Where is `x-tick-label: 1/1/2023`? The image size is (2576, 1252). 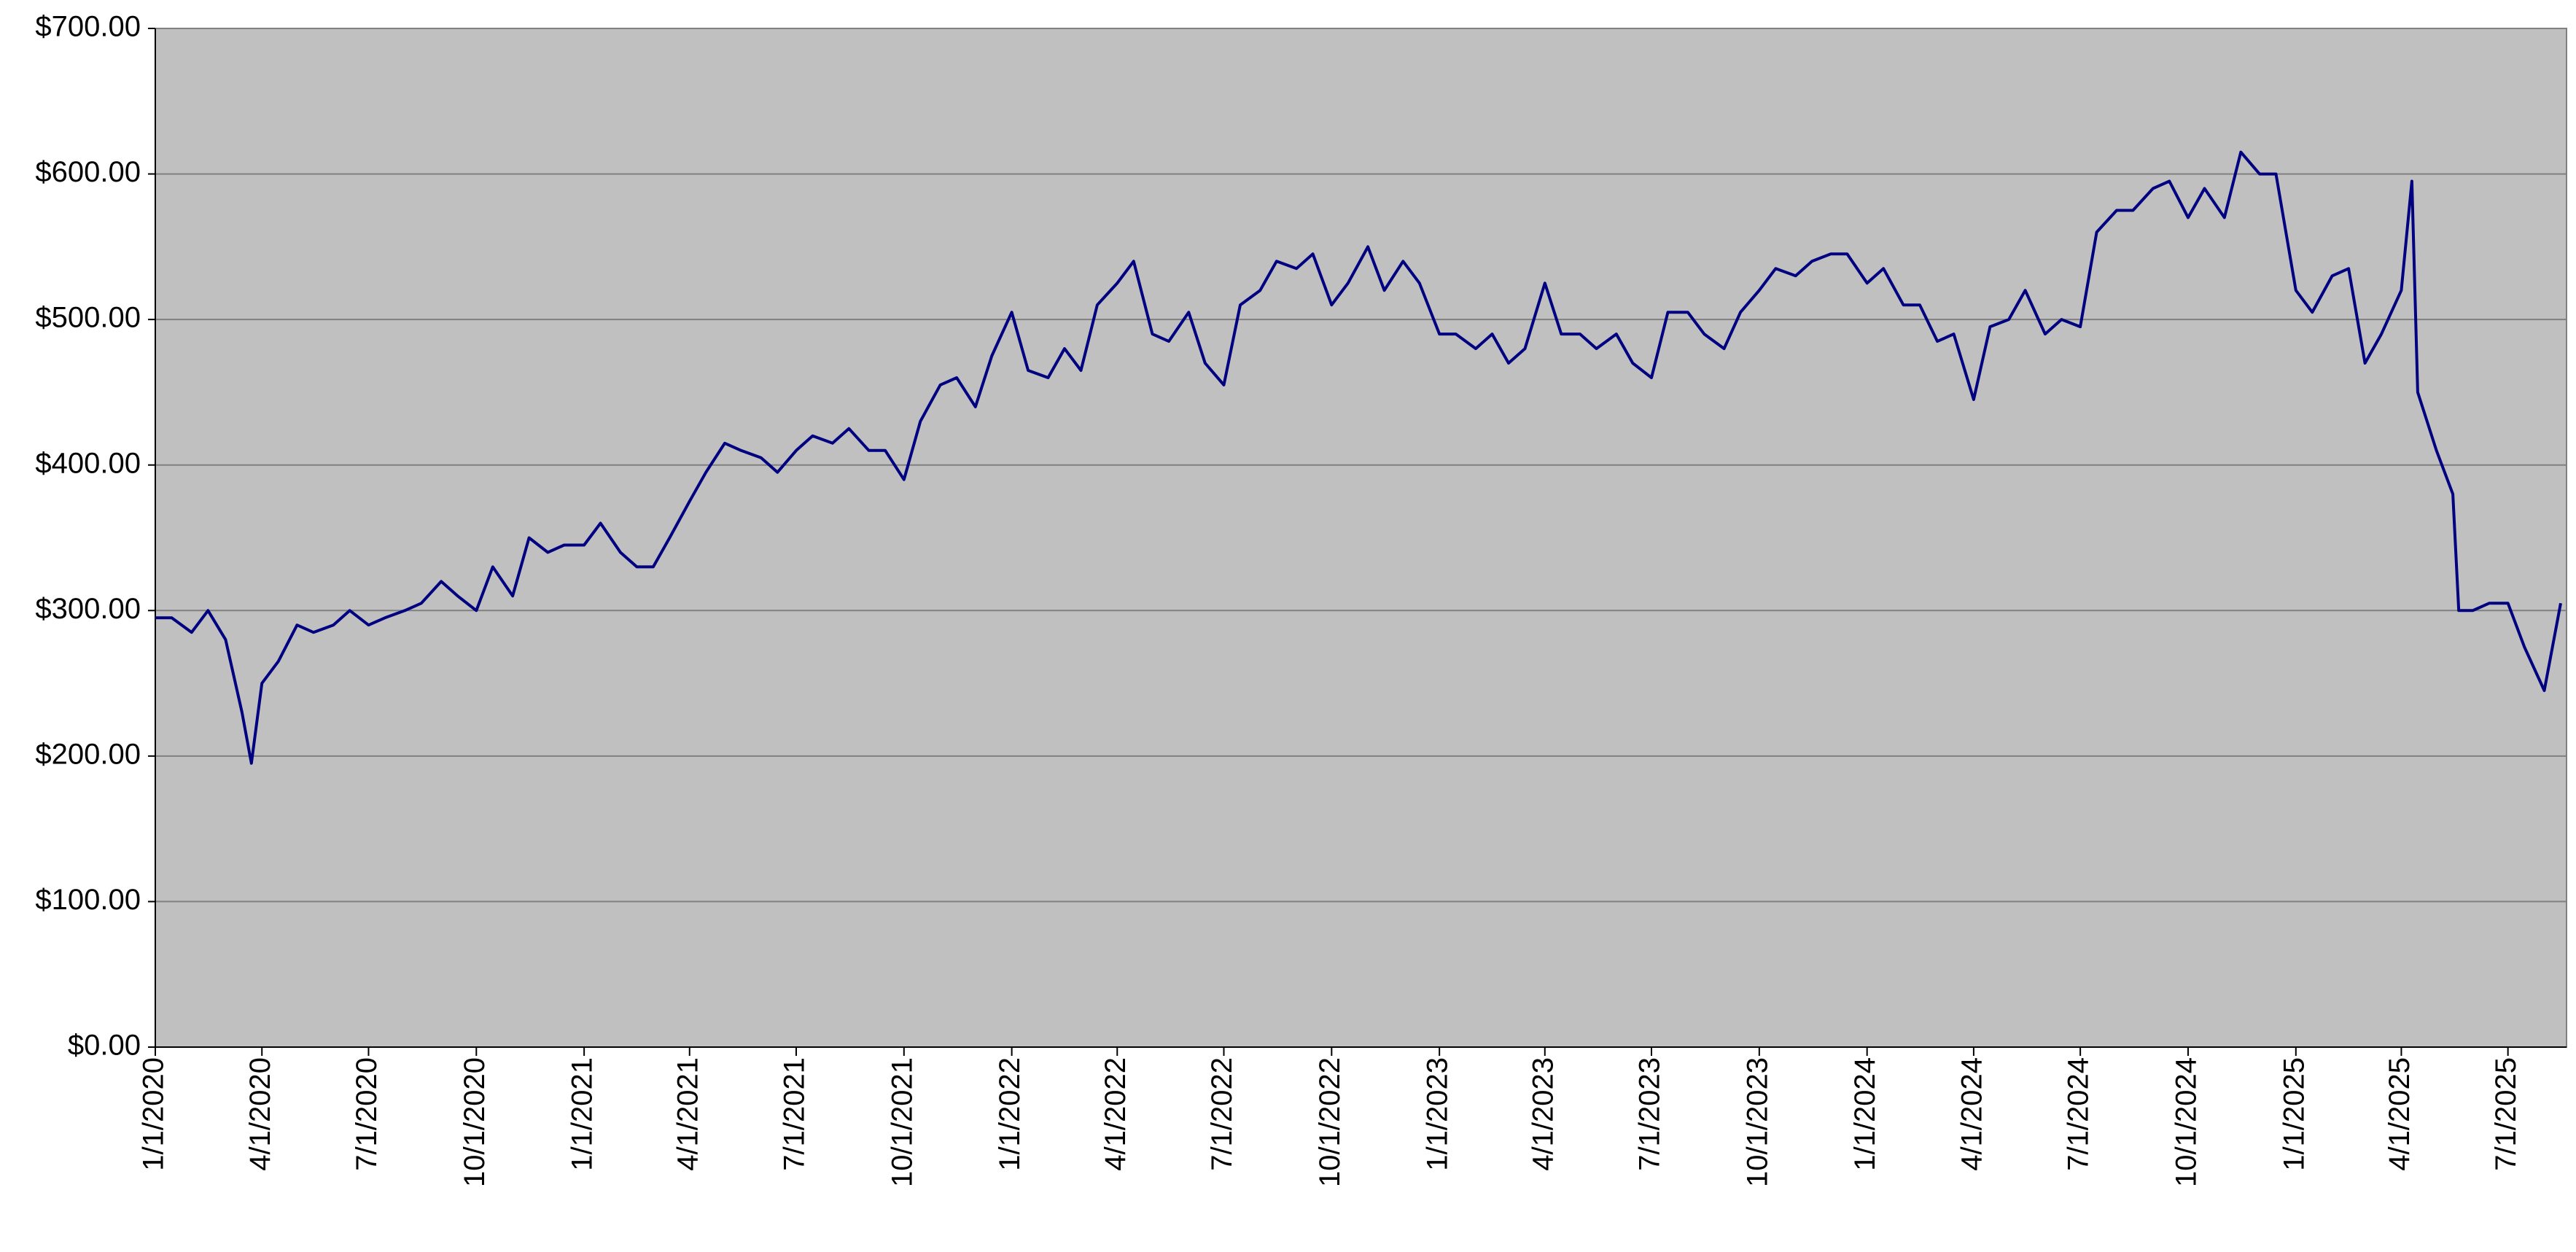 x-tick-label: 1/1/2023 is located at coordinates (1438, 1114).